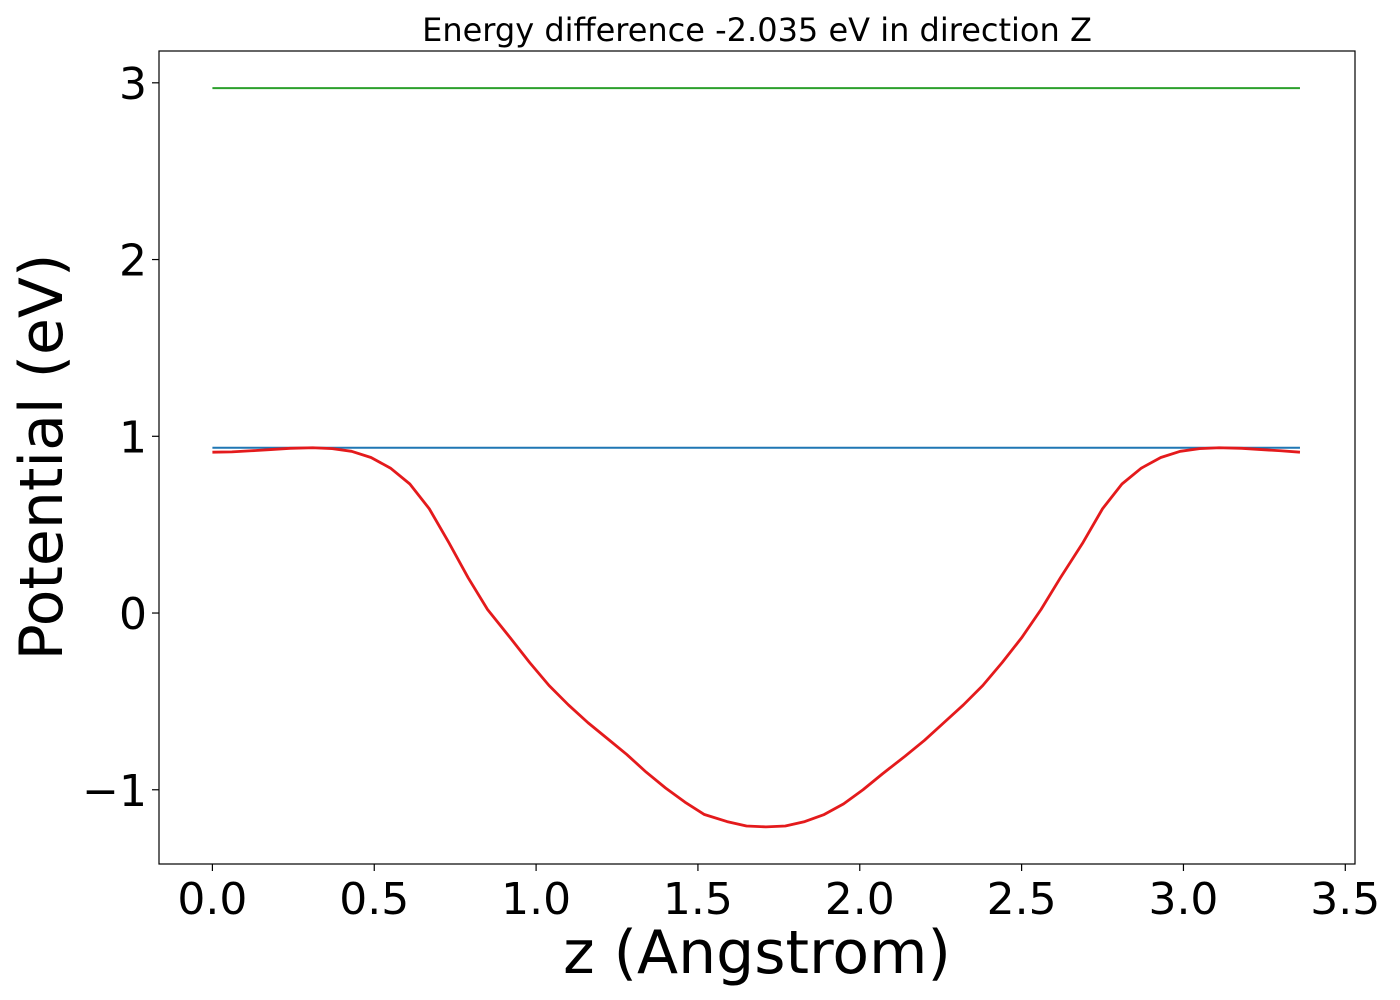  I want to click on y-axis-label: Potential (eV), so click(42, 457).